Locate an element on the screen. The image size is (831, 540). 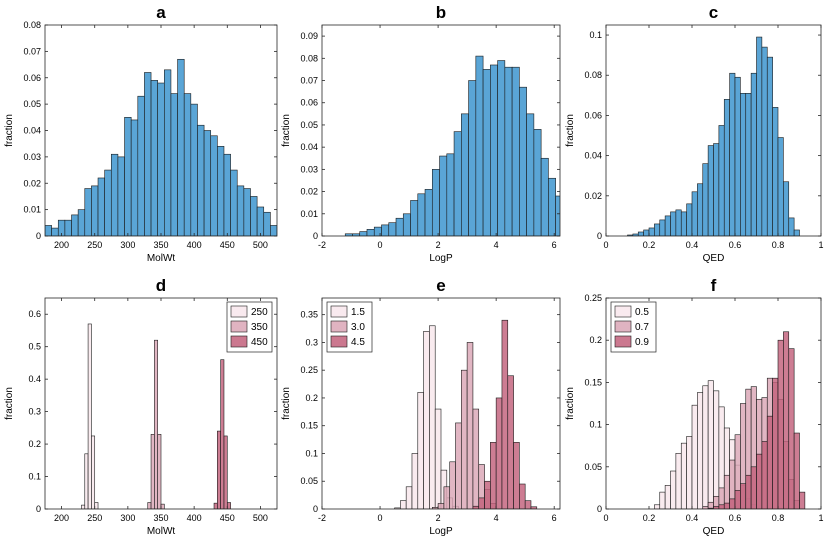
x-tick-label: 0 is located at coordinates (380, 518).